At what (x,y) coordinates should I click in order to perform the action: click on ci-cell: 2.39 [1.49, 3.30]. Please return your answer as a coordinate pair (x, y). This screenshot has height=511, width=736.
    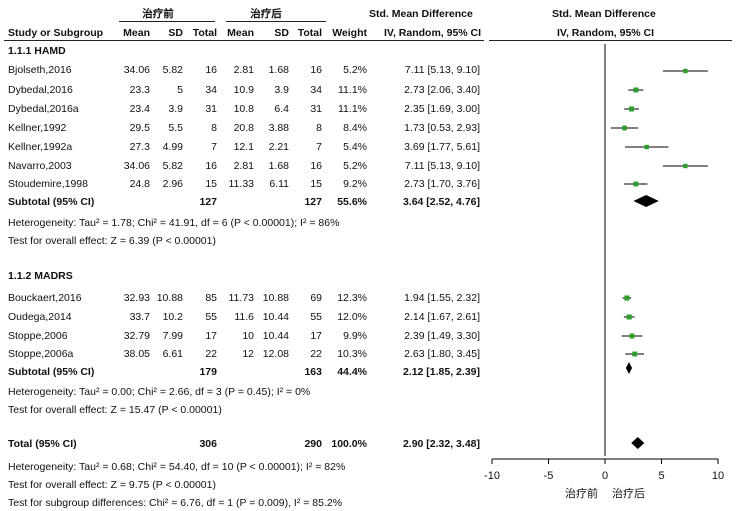
    Looking at the image, I should click on (442, 336).